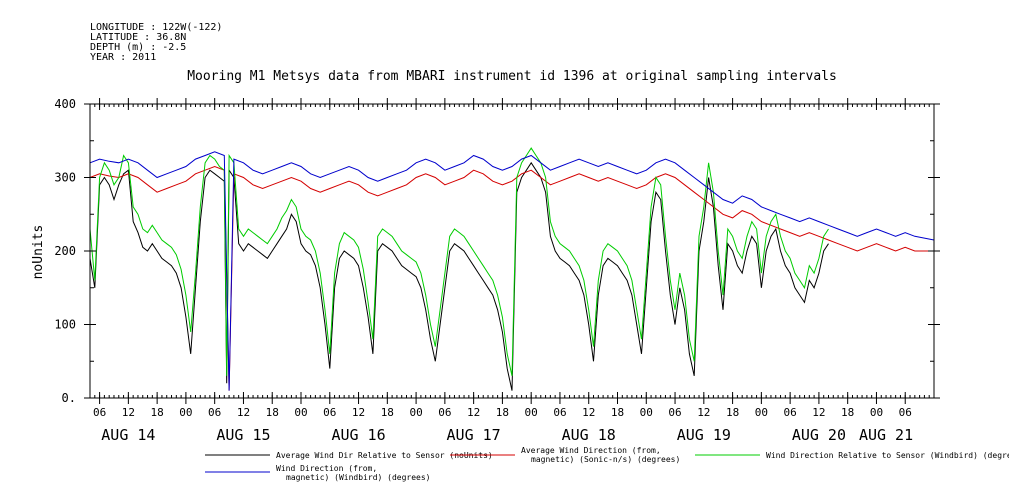  I want to click on legend-label-2-line2: magnetic) (Sonic-n/s) (degrees), so click(605, 459).